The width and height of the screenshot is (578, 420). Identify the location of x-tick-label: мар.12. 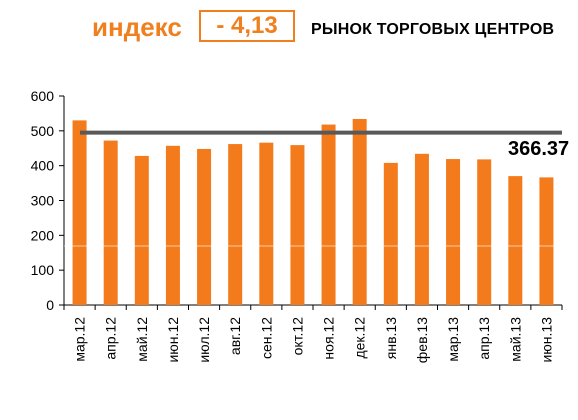
(80, 339).